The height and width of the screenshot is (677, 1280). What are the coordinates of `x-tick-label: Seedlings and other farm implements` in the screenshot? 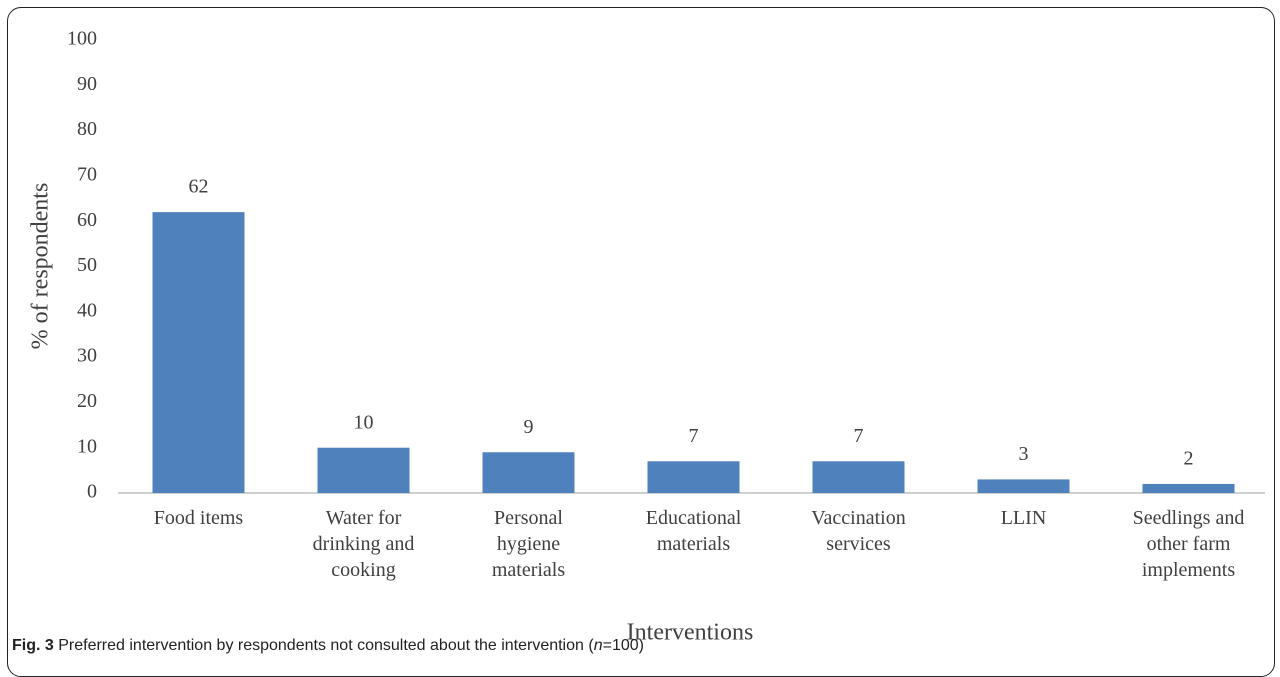 It's located at (1188, 544).